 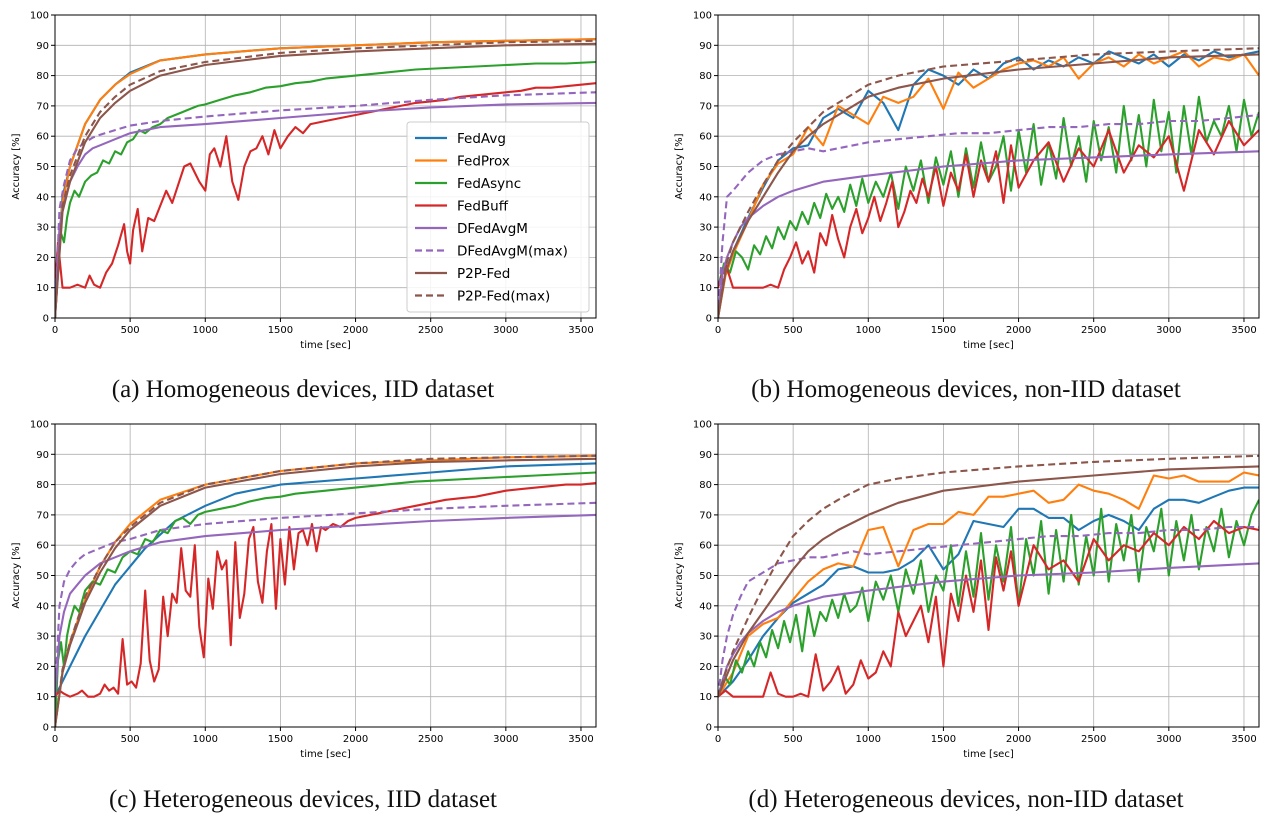 What do you see at coordinates (42, 637) in the screenshot?
I see `y-tick-label: 30` at bounding box center [42, 637].